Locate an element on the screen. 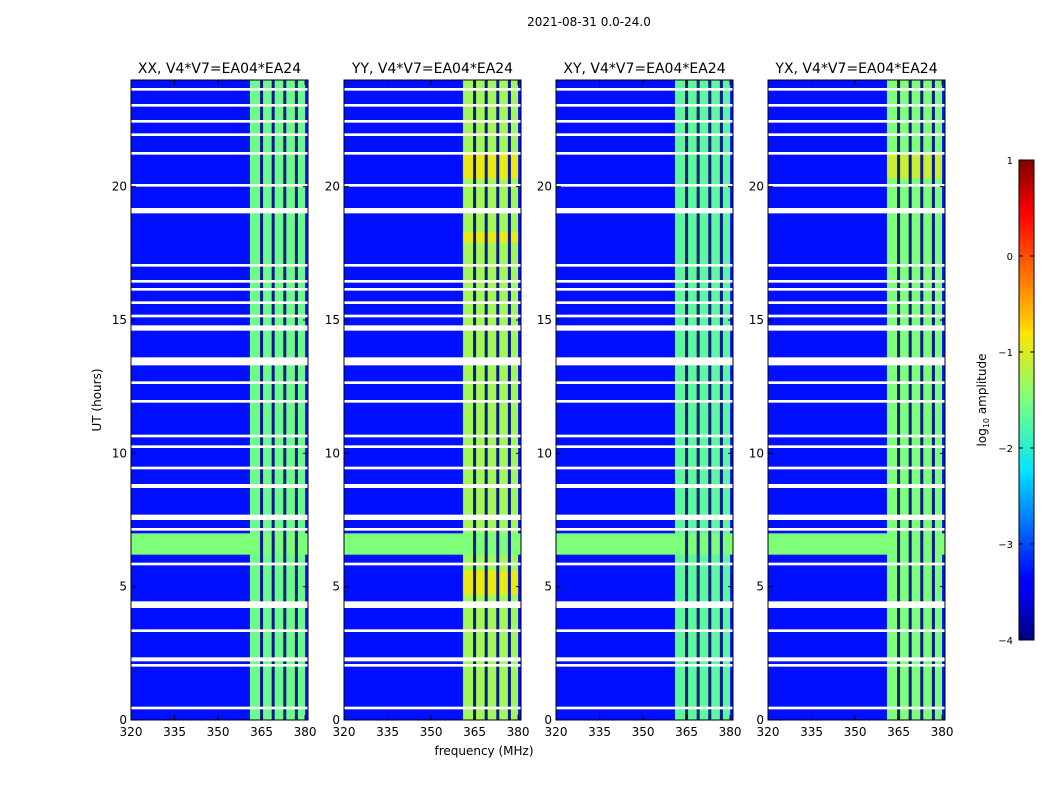 Image resolution: width=1050 pixels, height=800 pixels. figure-title: 2021-08-31 0.0-24.0 is located at coordinates (589, 22).